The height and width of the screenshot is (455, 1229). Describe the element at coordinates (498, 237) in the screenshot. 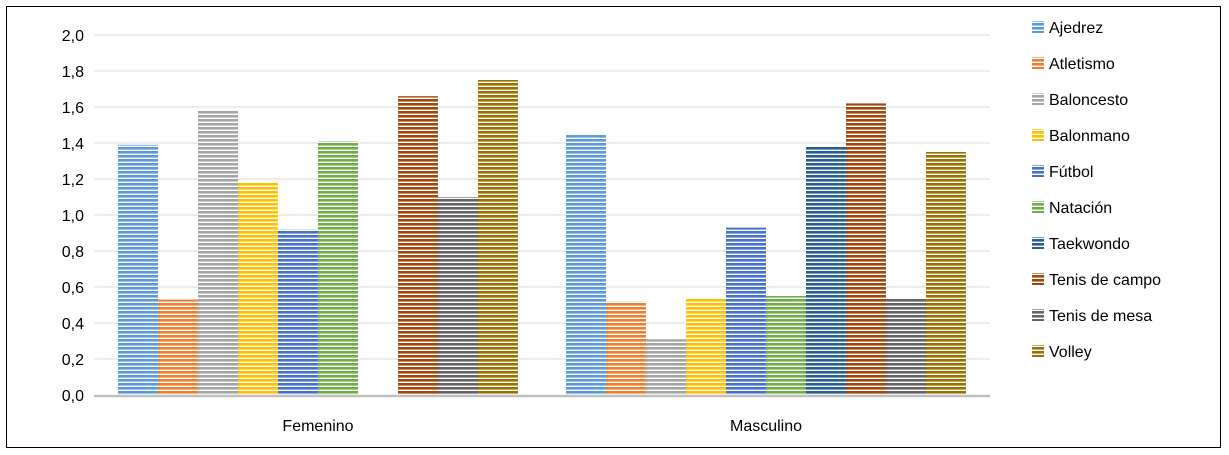

I see `bar-volley-femenino` at that location.